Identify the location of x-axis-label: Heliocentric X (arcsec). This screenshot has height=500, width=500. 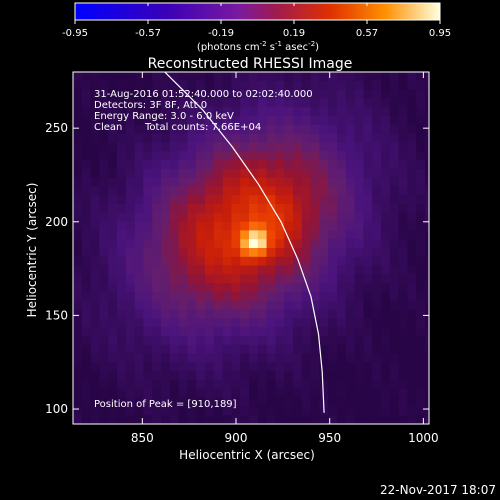
(247, 455).